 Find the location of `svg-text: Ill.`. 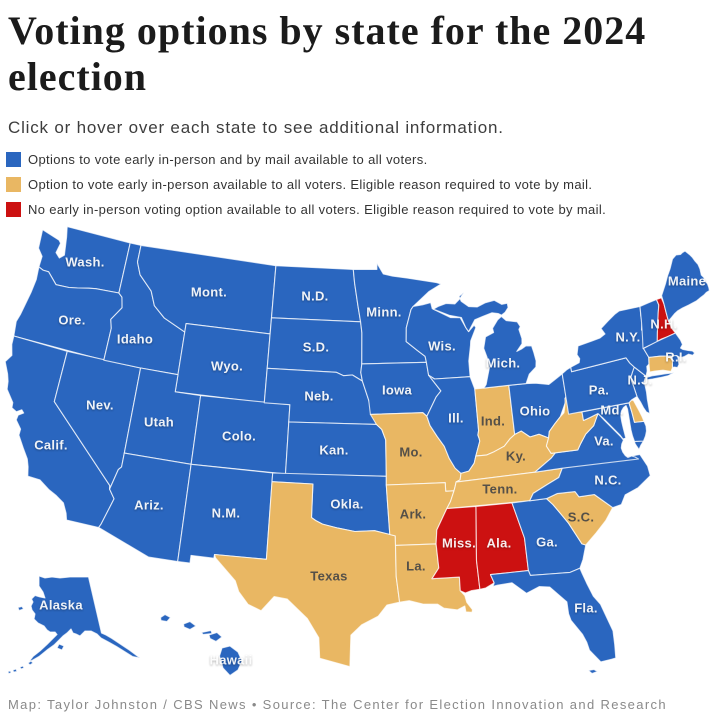

svg-text: Ill. is located at coordinates (456, 418).